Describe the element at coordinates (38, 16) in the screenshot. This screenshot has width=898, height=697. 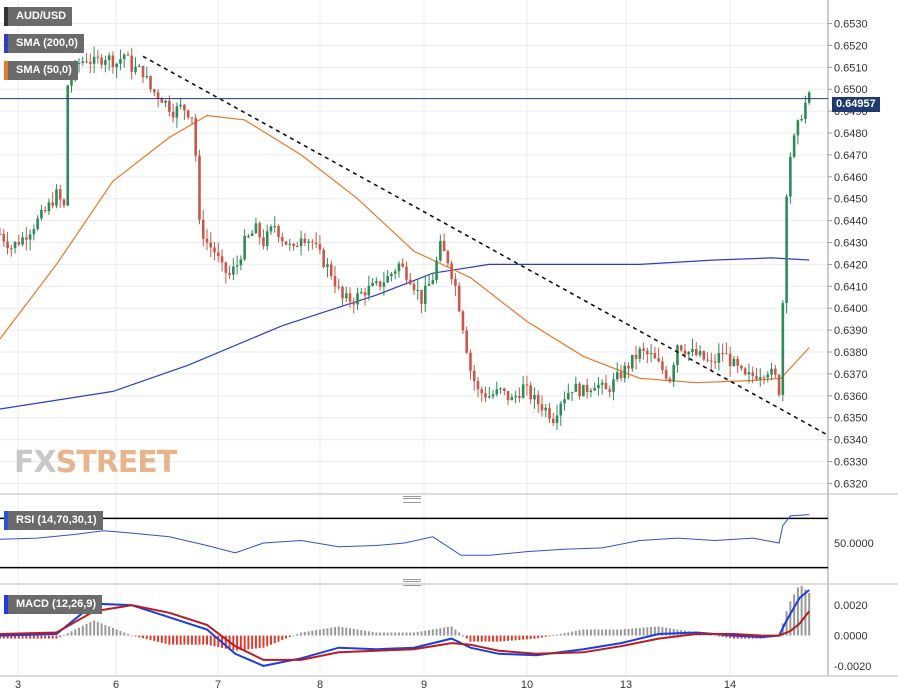
I see `legend-symbol: AUD/USD` at that location.